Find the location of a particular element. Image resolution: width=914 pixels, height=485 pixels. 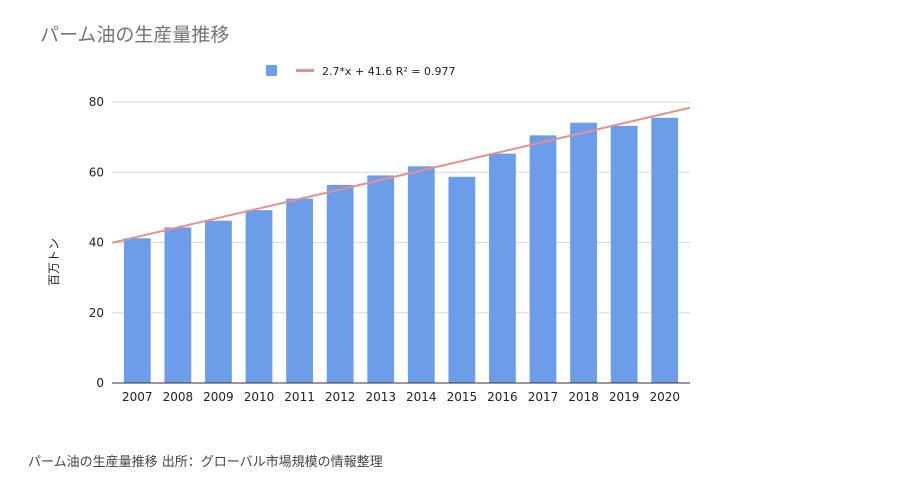

bar-2015 is located at coordinates (462, 279).